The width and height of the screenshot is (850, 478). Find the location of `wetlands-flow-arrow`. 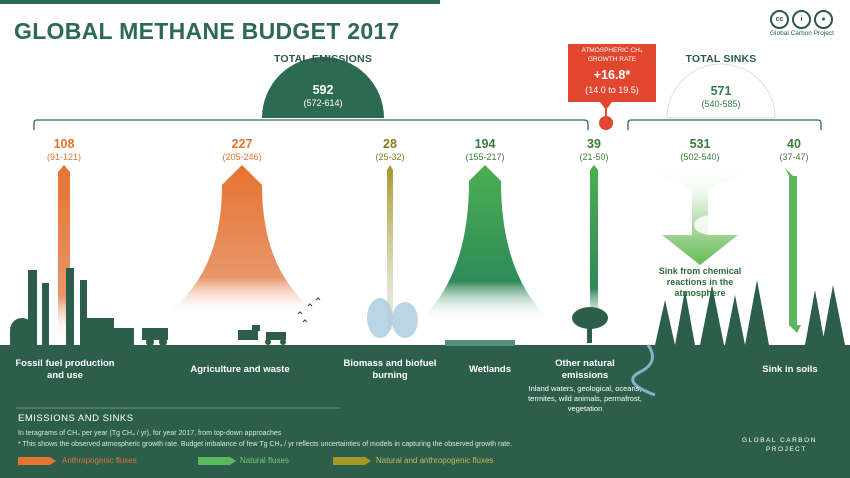

wetlands-flow-arrow is located at coordinates (485, 242).